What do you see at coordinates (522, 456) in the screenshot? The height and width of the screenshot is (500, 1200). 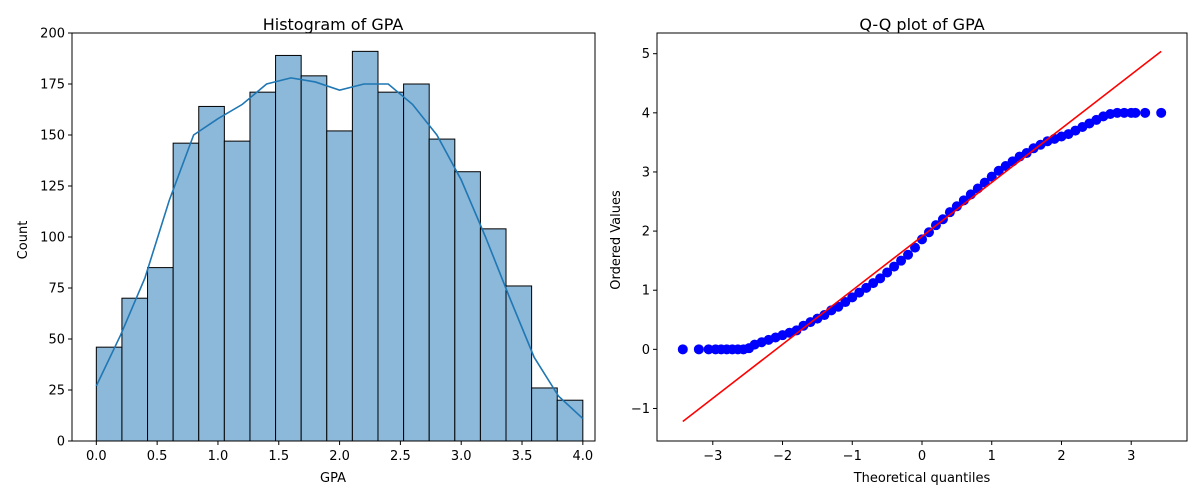 I see `x-tick-label: 3.5` at bounding box center [522, 456].